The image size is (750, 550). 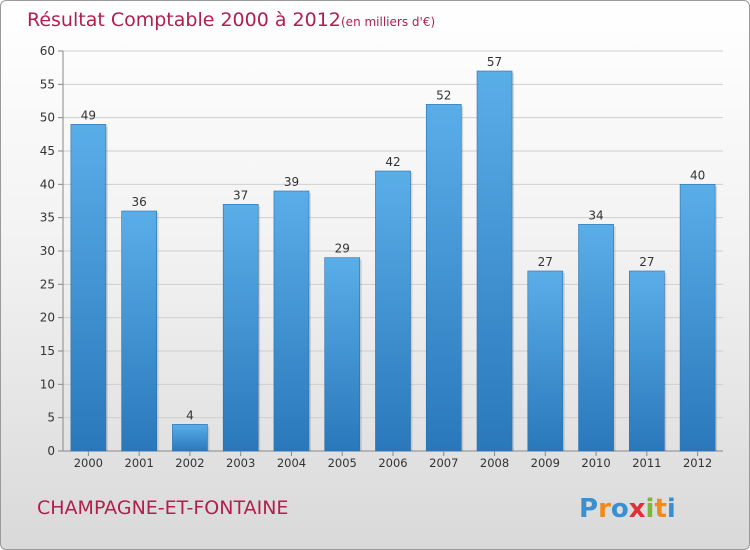 What do you see at coordinates (342, 463) in the screenshot?
I see `x-tick-label: 2005` at bounding box center [342, 463].